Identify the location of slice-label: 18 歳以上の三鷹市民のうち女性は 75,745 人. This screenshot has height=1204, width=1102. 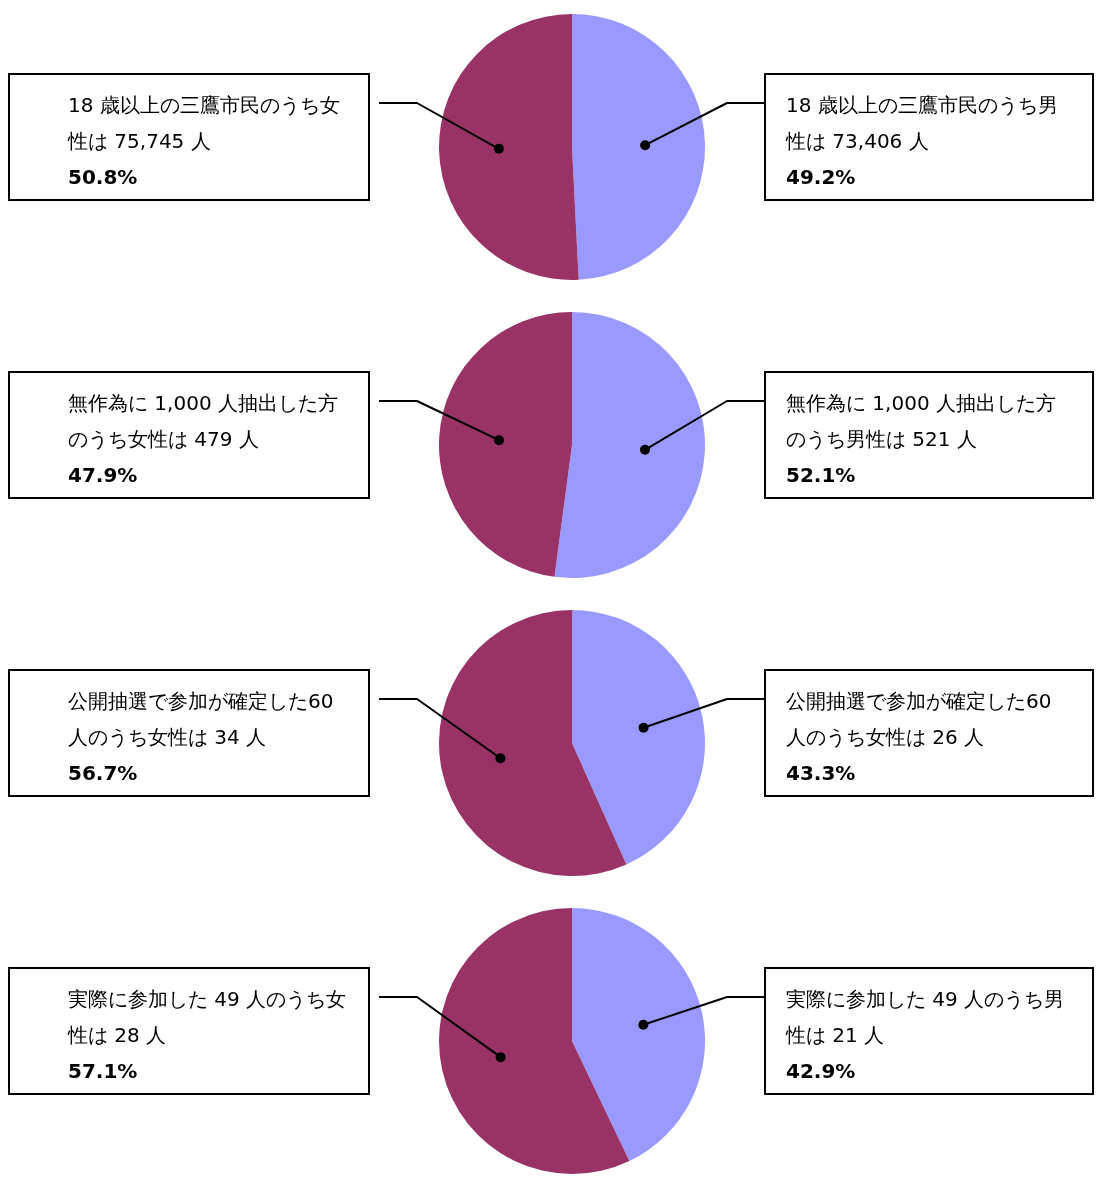
(204, 123).